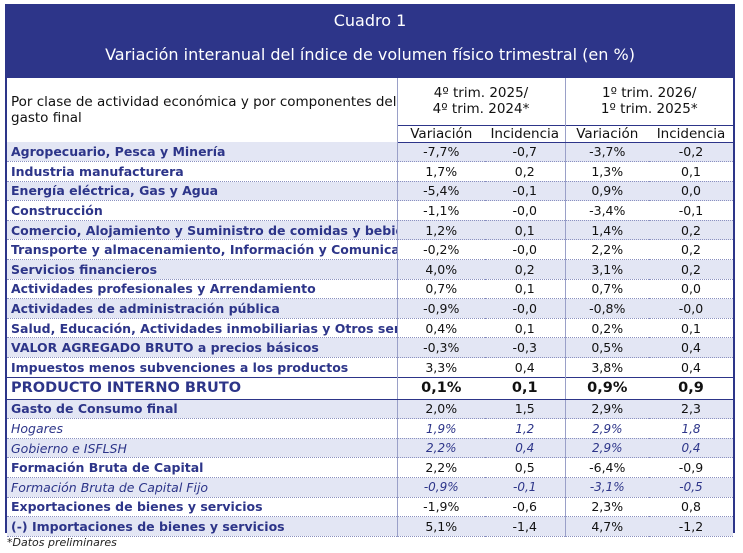 The width and height of the screenshot is (743, 553). Describe the element at coordinates (441, 409) in the screenshot. I see `variacion-1-cell: 2,0%` at that location.